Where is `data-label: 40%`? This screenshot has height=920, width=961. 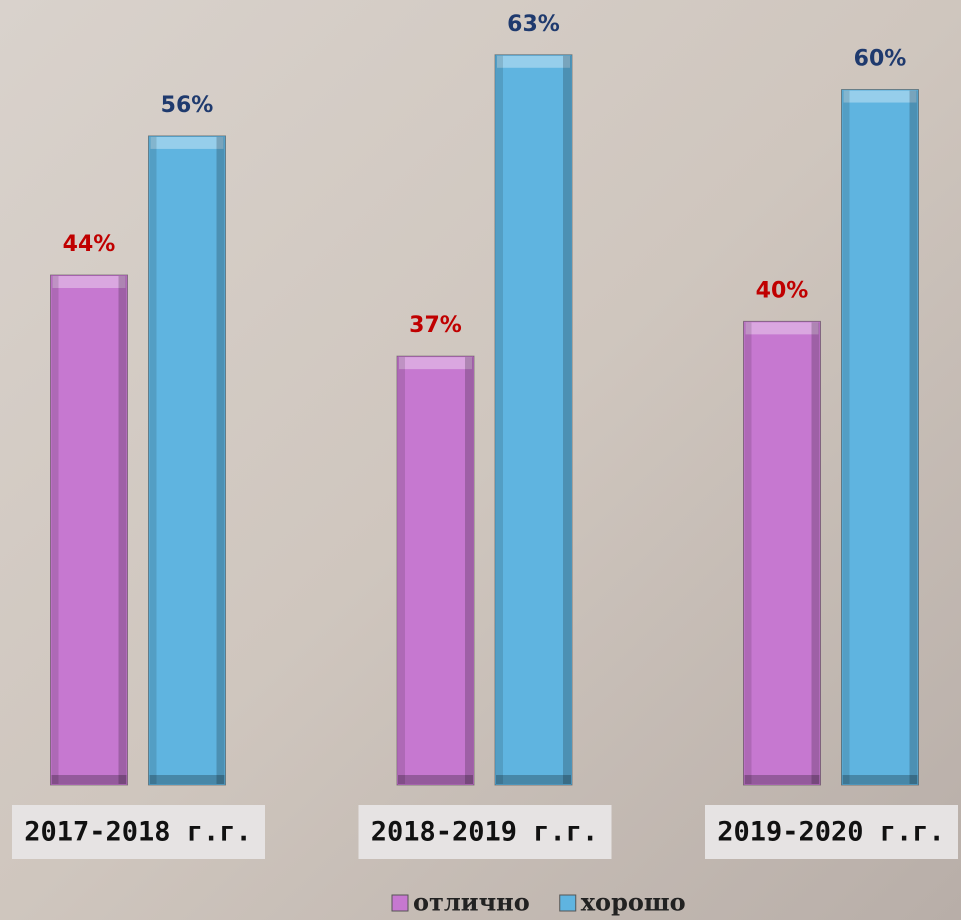
data-label: 40% is located at coordinates (782, 290).